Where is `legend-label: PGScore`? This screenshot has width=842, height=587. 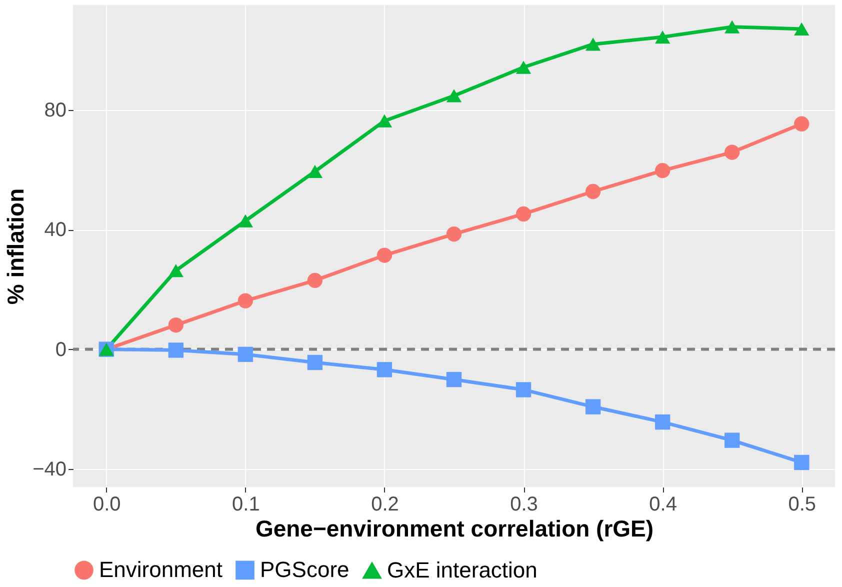
legend-label: PGScore is located at coordinates (305, 569).